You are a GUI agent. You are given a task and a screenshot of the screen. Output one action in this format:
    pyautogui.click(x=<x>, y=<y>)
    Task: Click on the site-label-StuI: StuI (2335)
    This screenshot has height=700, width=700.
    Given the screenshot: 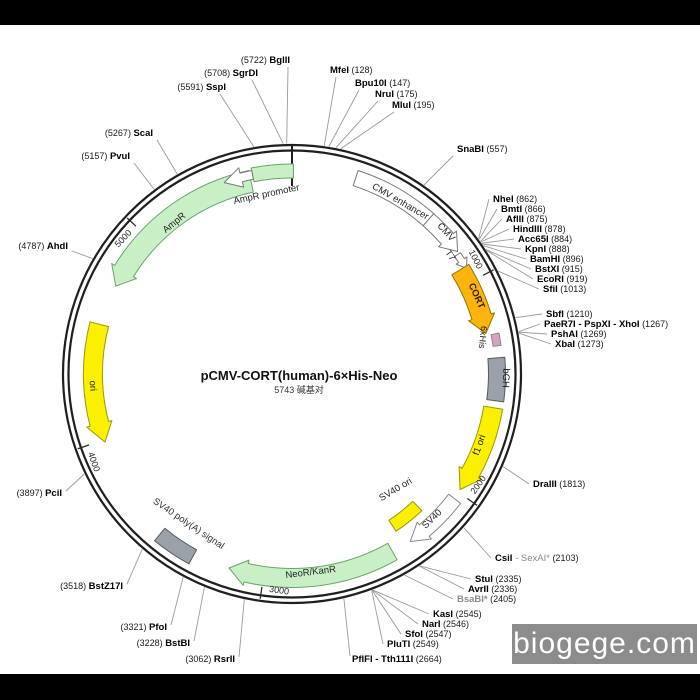 What is the action you would take?
    pyautogui.click(x=498, y=579)
    